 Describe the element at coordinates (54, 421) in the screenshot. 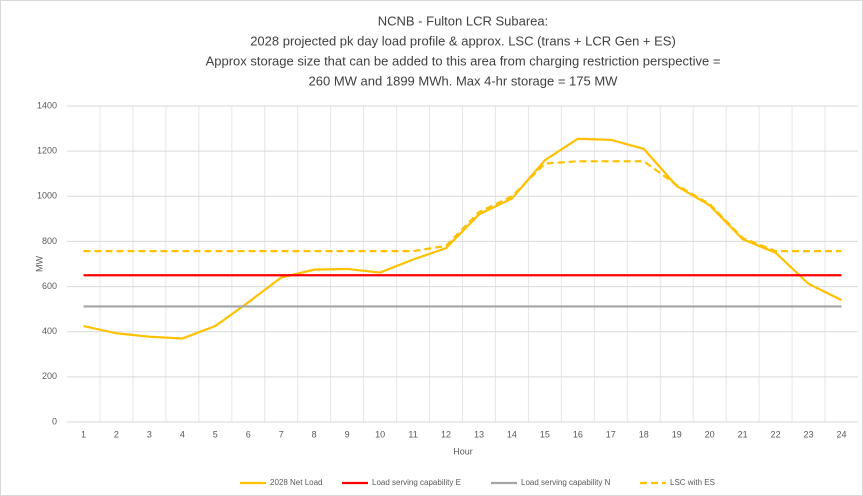

I see `y-tick-label: 0` at that location.